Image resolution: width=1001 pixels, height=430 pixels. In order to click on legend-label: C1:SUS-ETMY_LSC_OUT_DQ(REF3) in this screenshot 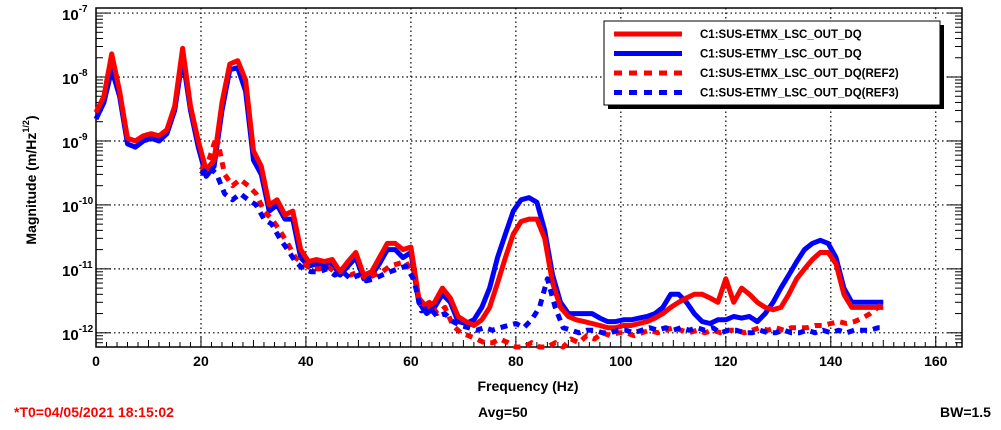, I will do `click(799, 94)`.